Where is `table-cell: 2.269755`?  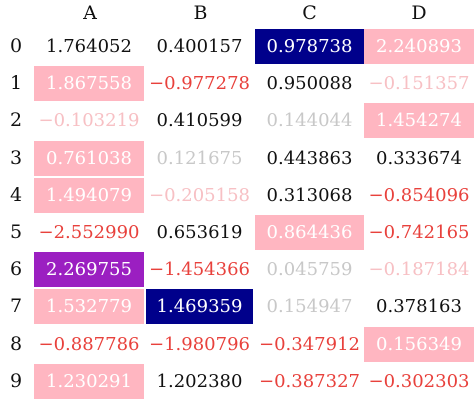
table-cell: 2.269755 is located at coordinates (89, 270).